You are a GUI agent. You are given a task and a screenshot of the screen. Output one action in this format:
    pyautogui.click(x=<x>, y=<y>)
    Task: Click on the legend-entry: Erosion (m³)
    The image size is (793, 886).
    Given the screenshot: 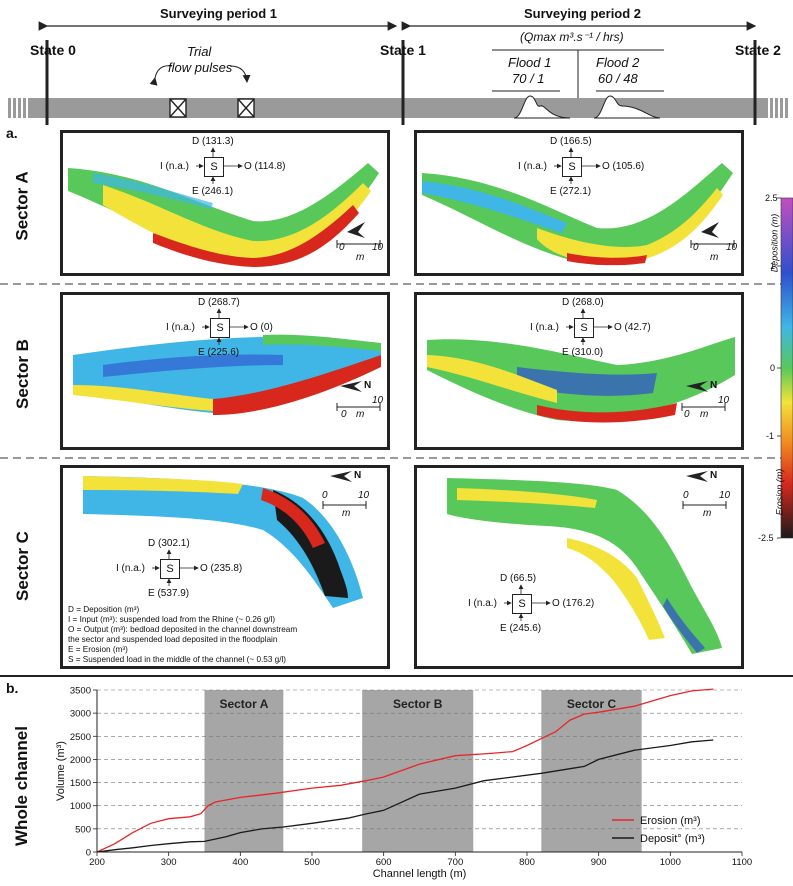 What is the action you would take?
    pyautogui.click(x=670, y=821)
    